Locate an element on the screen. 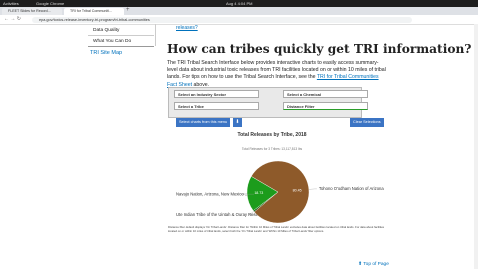 The image size is (478, 269). dropdown: Distance Filter is located at coordinates (325, 106).